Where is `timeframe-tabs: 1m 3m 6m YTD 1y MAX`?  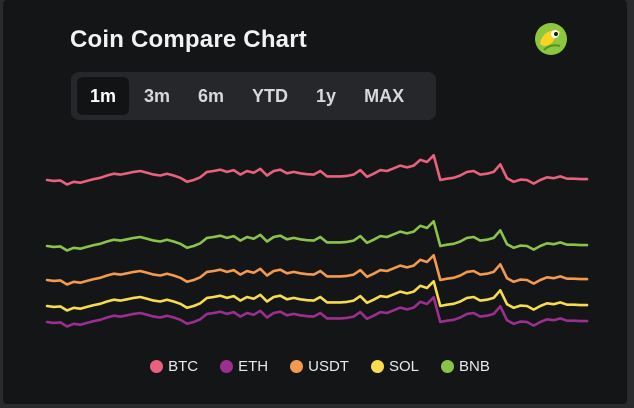 timeframe-tabs: 1m 3m 6m YTD 1y MAX is located at coordinates (253, 96).